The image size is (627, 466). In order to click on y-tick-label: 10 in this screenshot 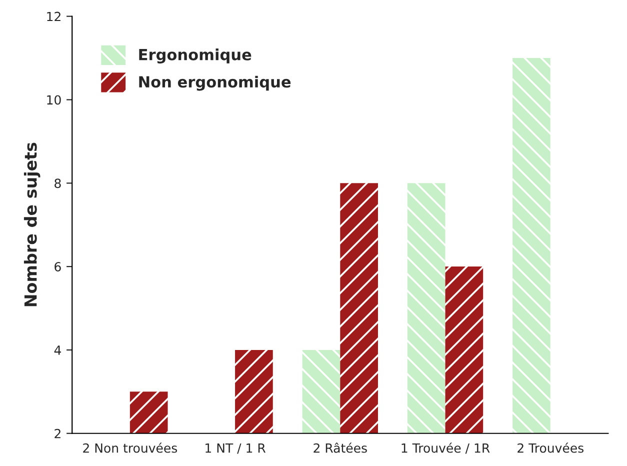, I will do `click(54, 100)`.